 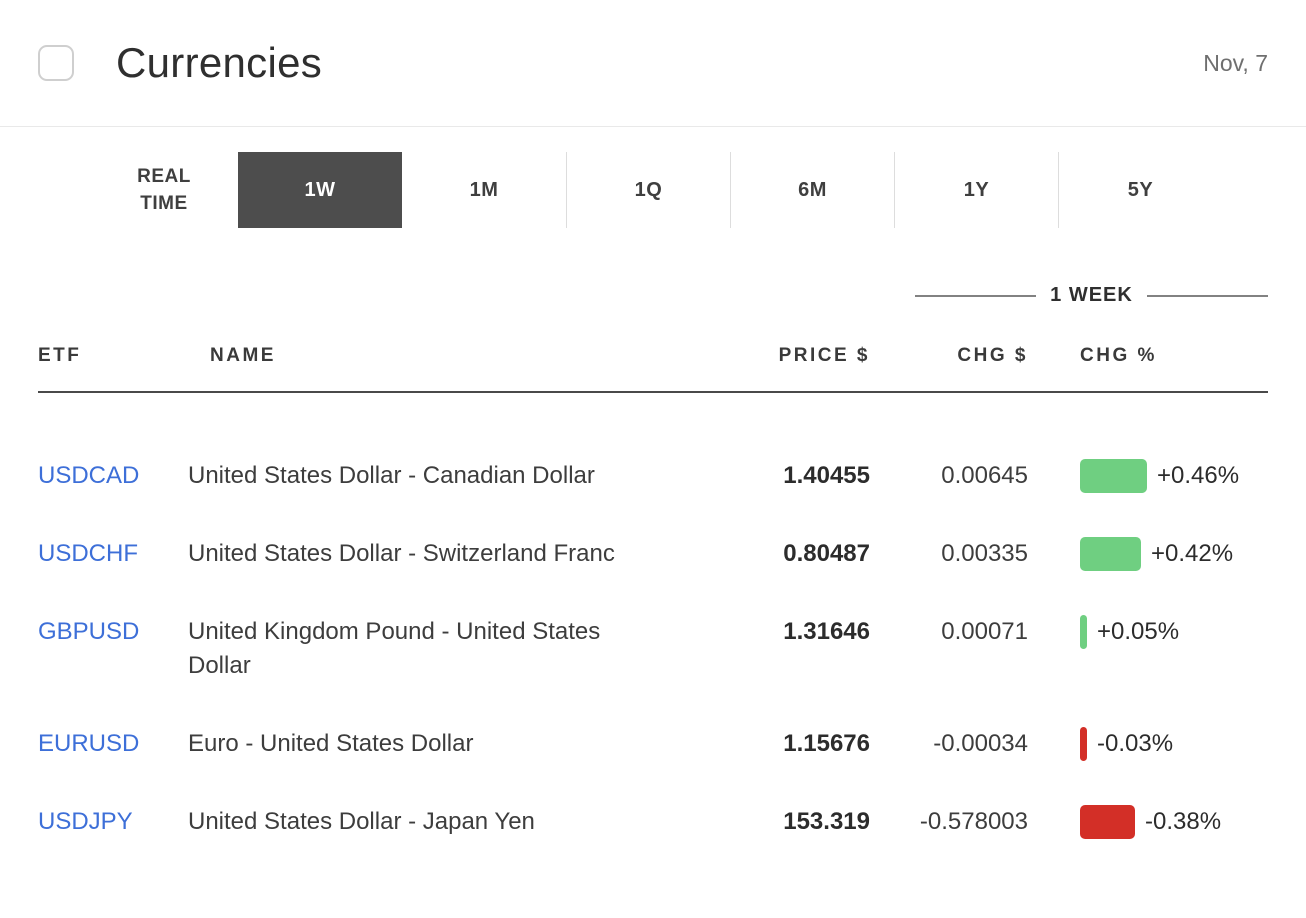 What do you see at coordinates (331, 743) in the screenshot?
I see `pair-name: Euro - United States Dollar` at bounding box center [331, 743].